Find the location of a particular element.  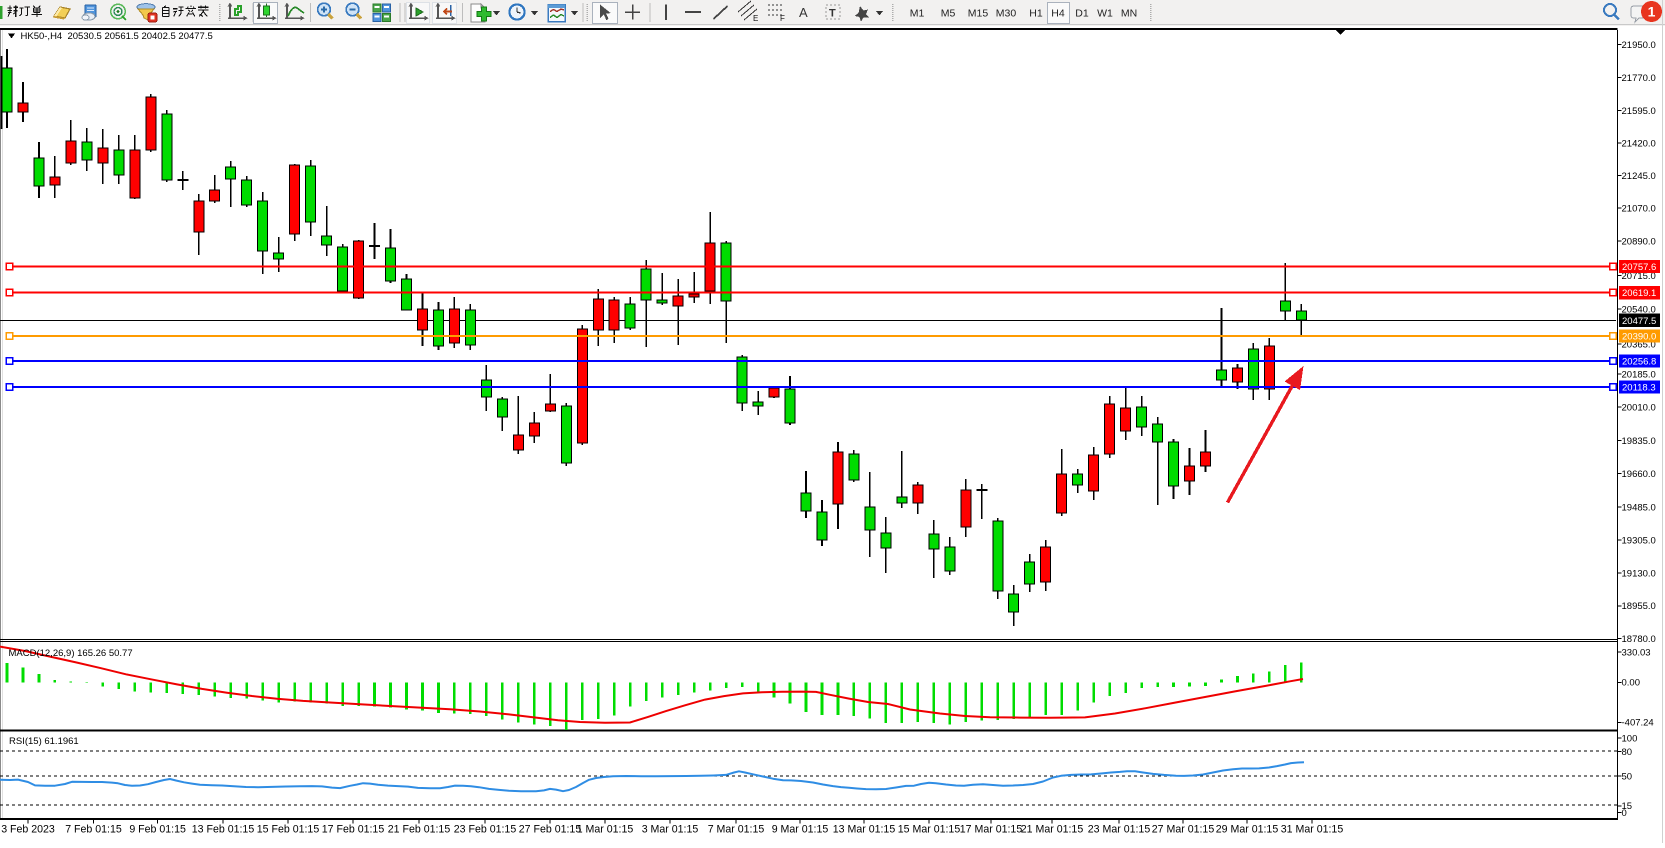

svg-text: M15 is located at coordinates (978, 14).